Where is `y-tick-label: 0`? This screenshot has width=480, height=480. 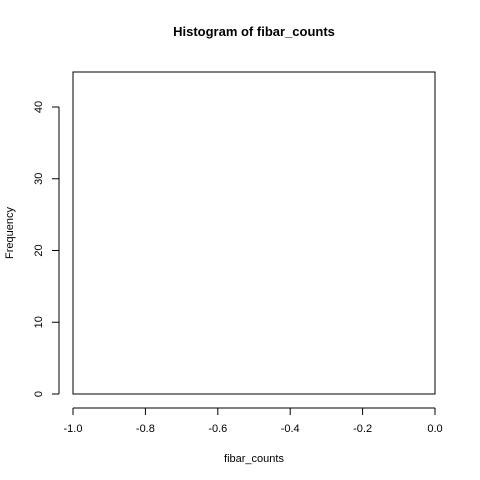 y-tick-label: 0 is located at coordinates (39, 394).